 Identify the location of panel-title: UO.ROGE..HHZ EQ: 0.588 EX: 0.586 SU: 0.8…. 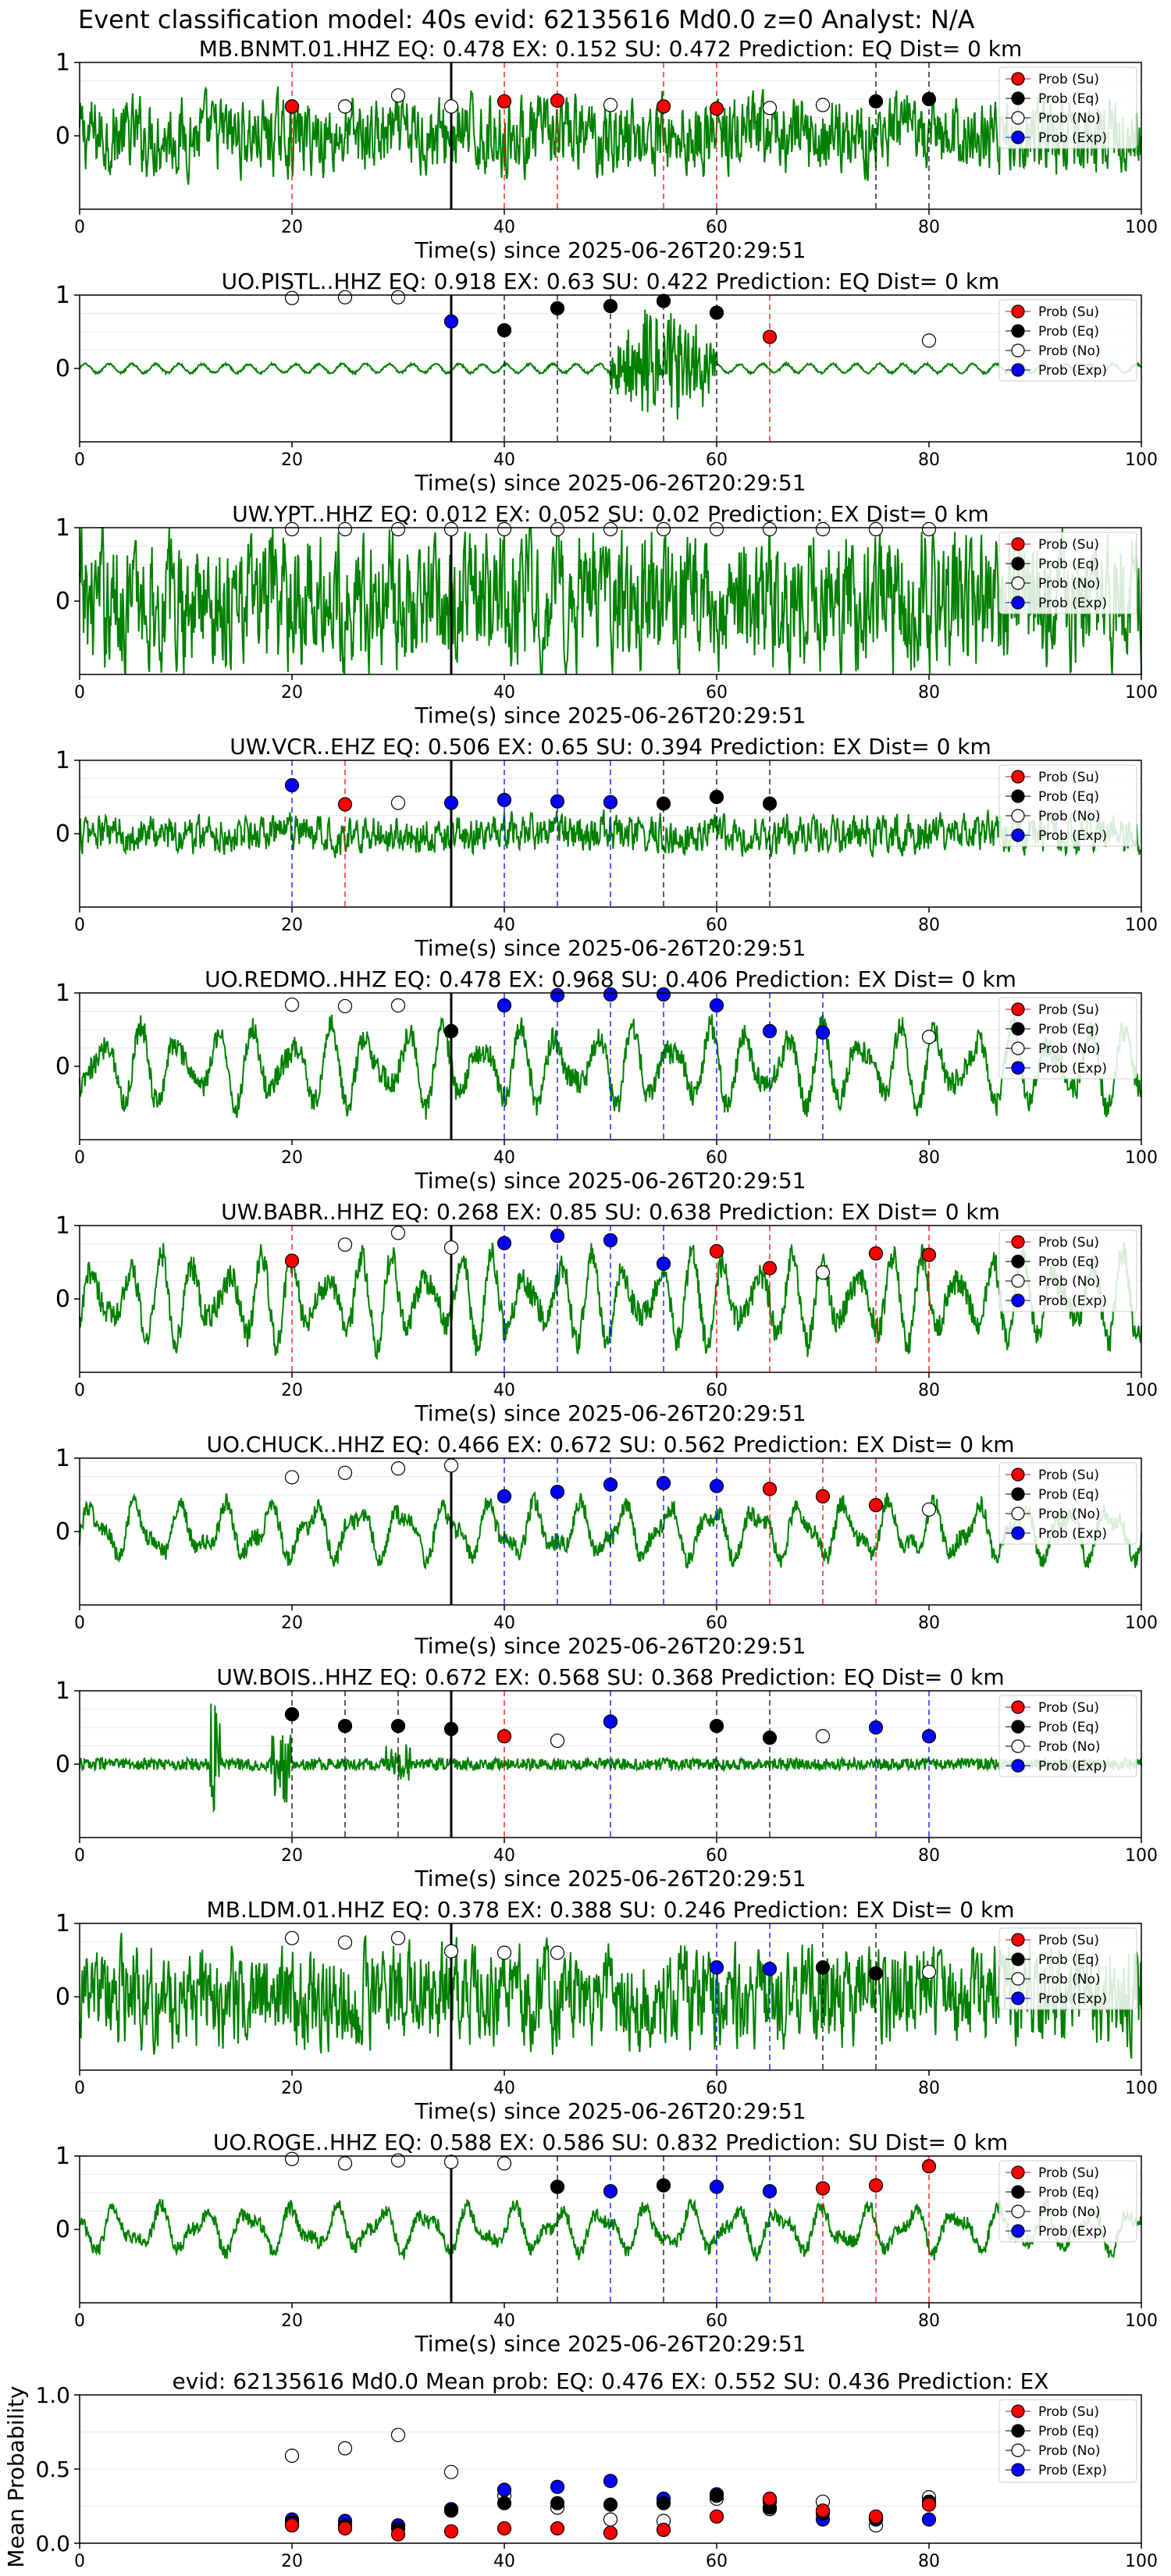
(610, 2142).